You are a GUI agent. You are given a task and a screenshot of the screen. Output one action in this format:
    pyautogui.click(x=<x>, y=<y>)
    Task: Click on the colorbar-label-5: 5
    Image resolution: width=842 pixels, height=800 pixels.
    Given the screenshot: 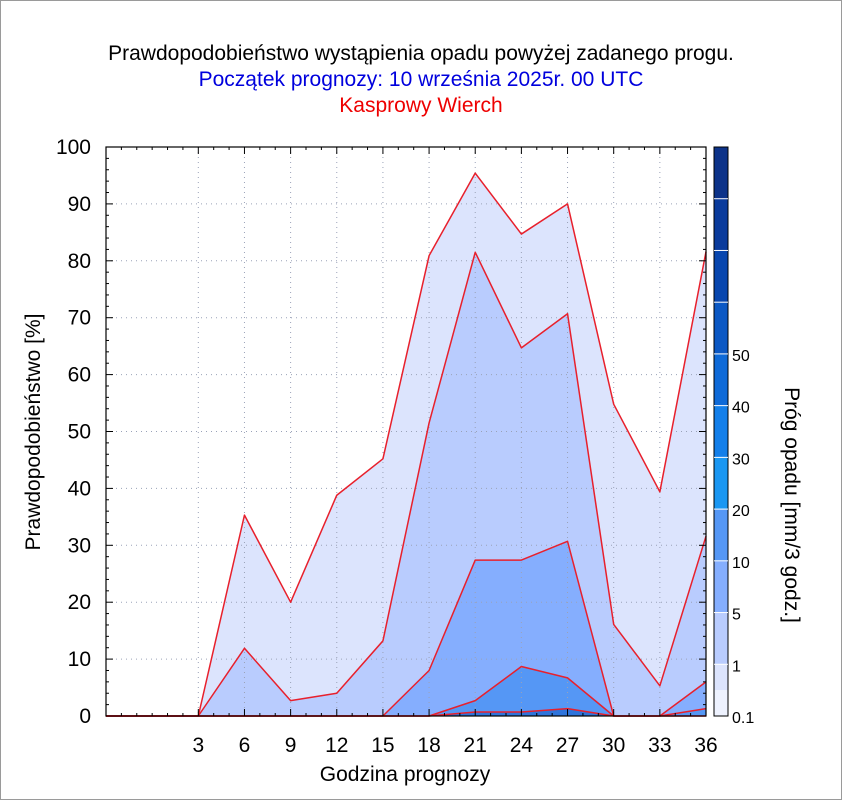 What is the action you would take?
    pyautogui.click(x=736, y=615)
    